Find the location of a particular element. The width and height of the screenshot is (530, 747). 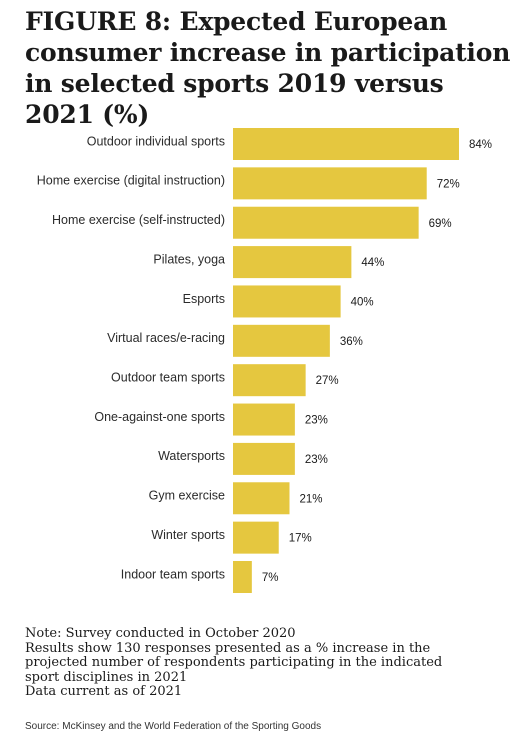

category-label: One-against-one sports is located at coordinates (159, 417).